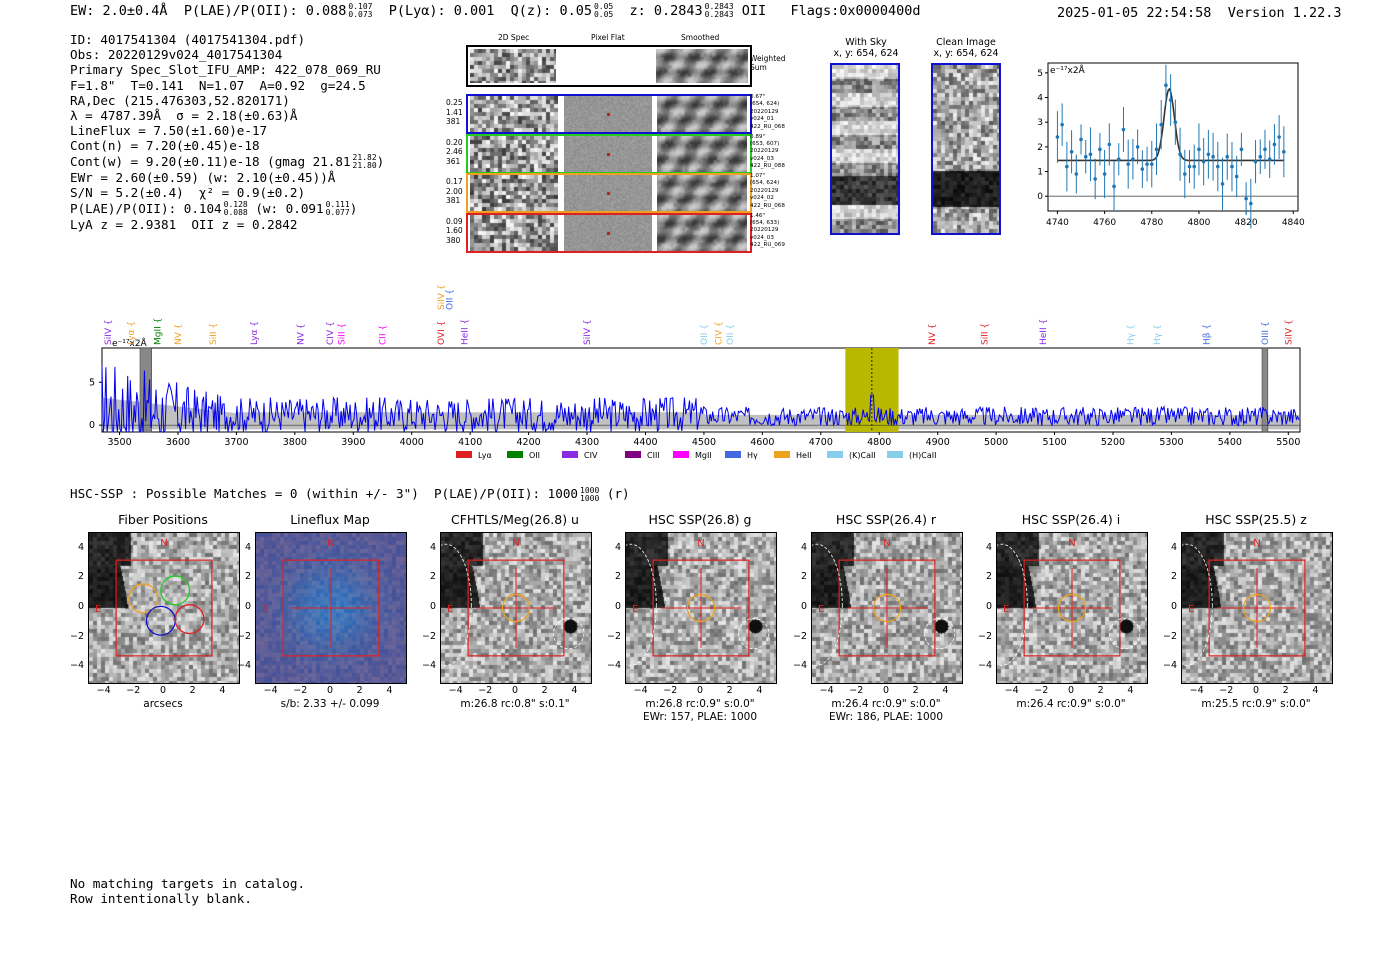 This screenshot has height=953, width=1400. Describe the element at coordinates (442, 333) in the screenshot. I see `emission-line-label-10: OVI {` at that location.